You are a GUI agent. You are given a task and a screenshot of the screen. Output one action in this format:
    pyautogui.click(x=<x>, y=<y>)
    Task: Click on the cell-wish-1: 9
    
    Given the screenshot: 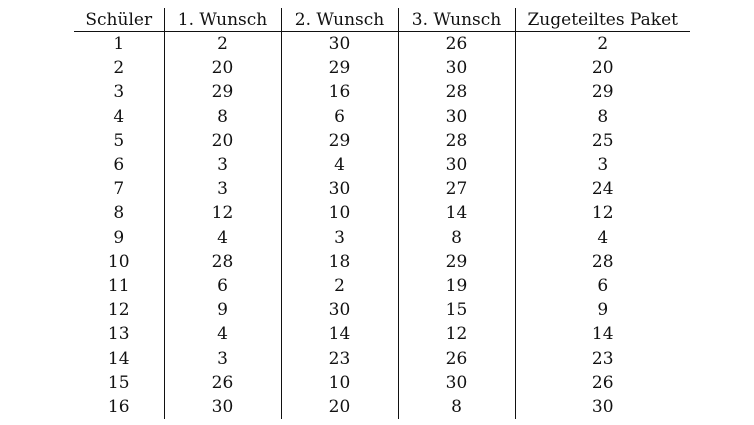 What is the action you would take?
    pyautogui.click(x=222, y=310)
    